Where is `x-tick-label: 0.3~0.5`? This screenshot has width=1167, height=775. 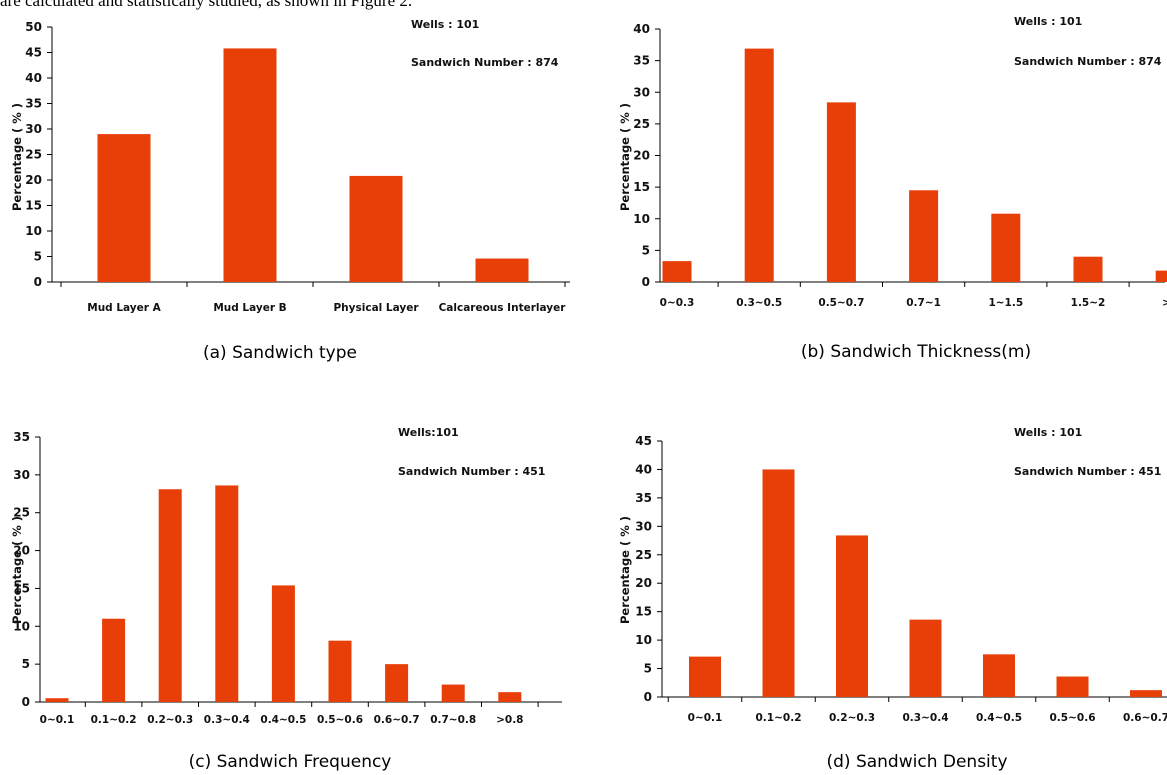
x-tick-label: 0.3~0.5 is located at coordinates (759, 303).